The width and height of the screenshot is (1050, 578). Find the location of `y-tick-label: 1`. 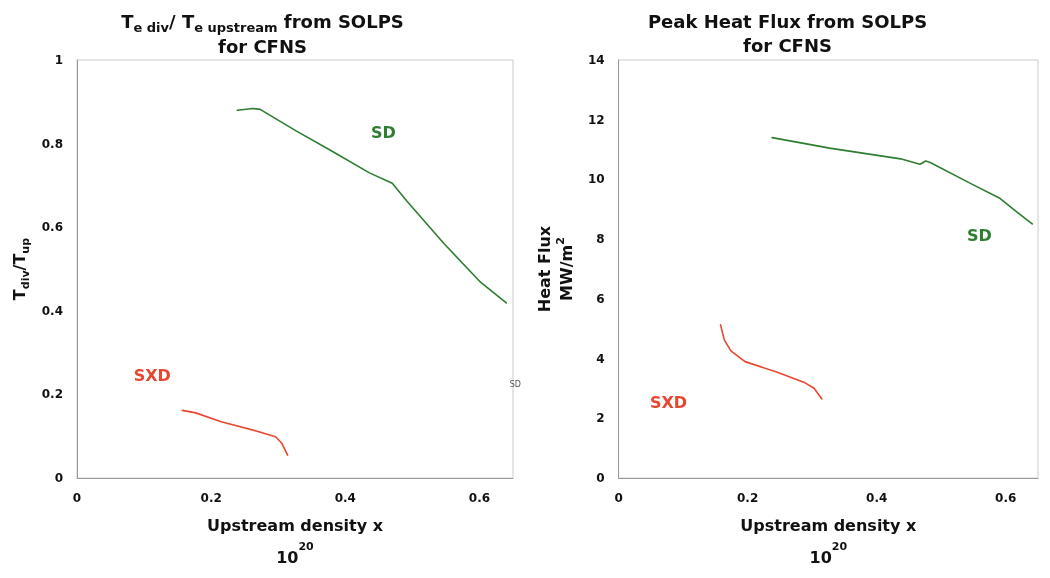

y-tick-label: 1 is located at coordinates (58, 60).